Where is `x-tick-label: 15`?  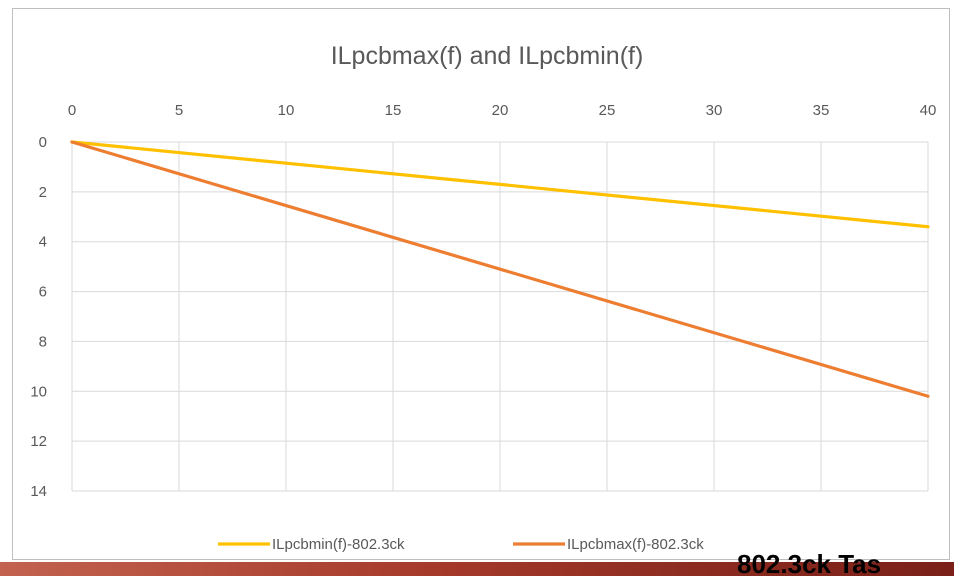 x-tick-label: 15 is located at coordinates (393, 110).